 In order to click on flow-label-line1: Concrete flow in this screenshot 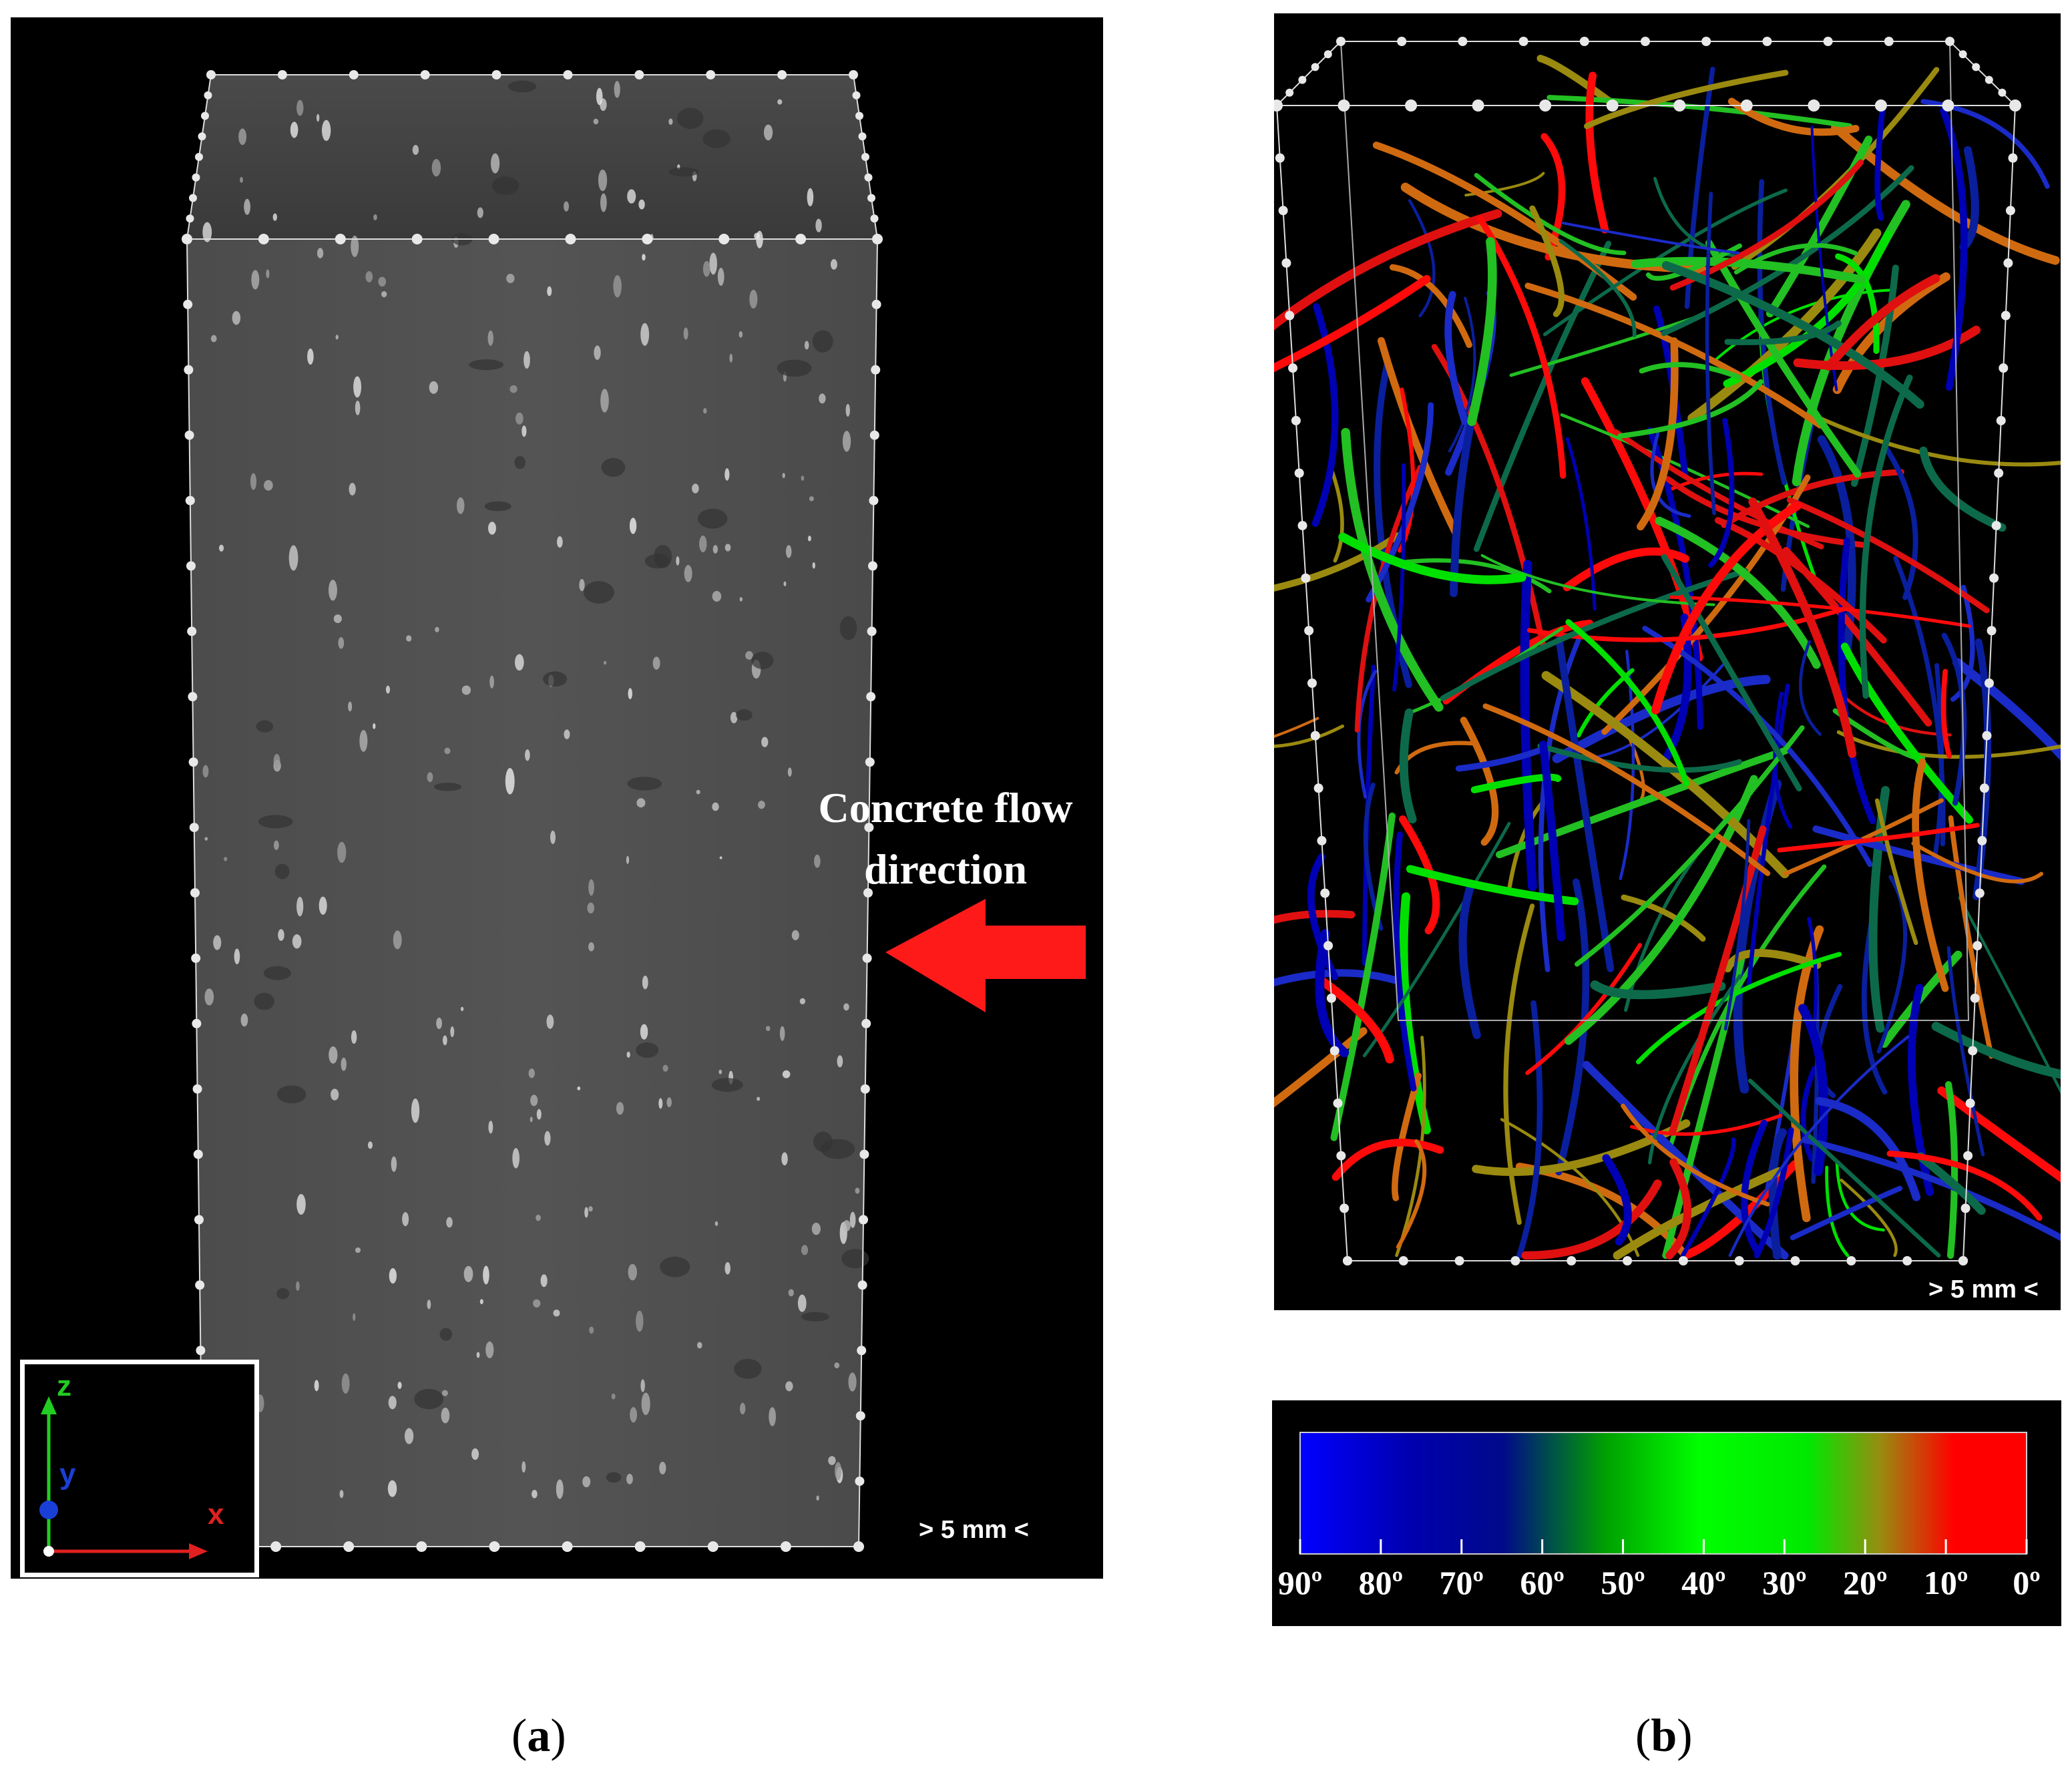, I will do `click(945, 807)`.